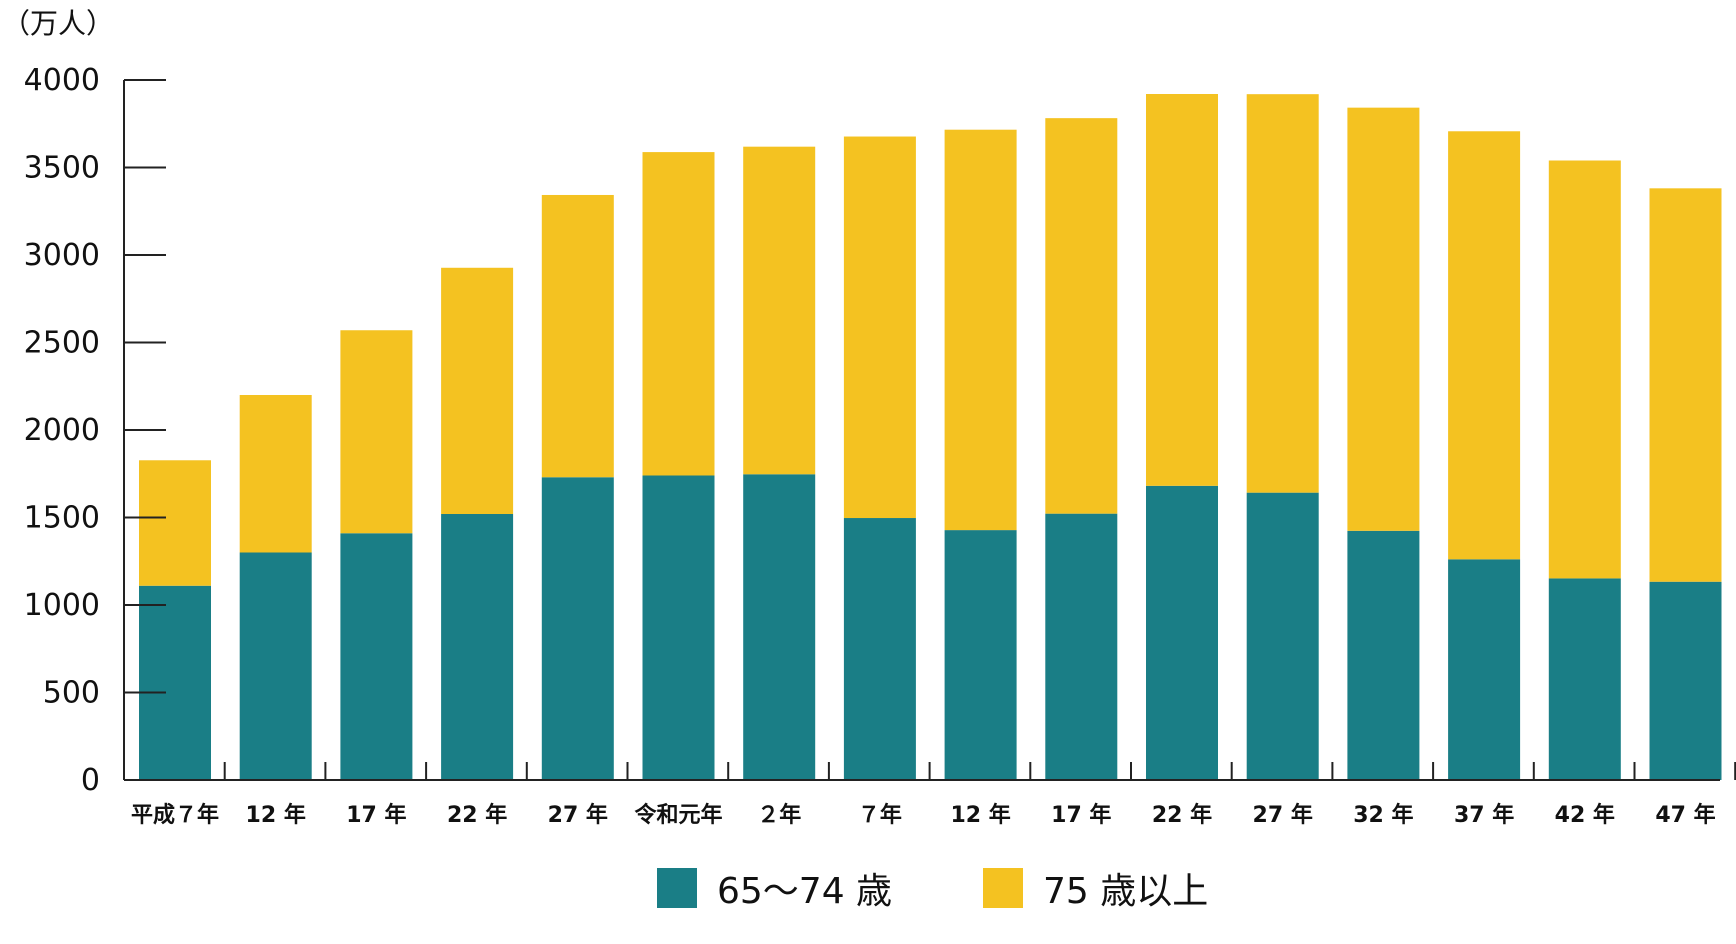  I want to click on x-tick-label-2: 17 年, so click(376, 815).